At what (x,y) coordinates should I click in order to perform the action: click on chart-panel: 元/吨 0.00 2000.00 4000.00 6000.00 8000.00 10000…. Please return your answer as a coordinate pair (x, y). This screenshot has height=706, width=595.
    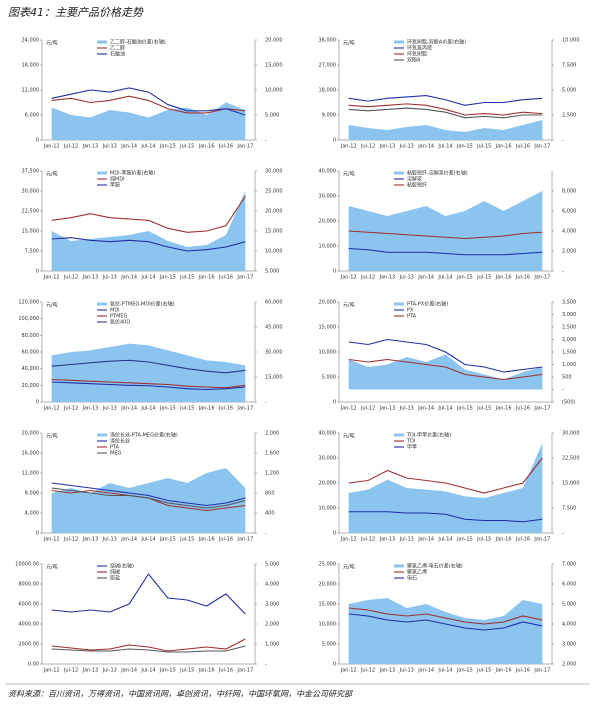
    Looking at the image, I should click on (147, 618).